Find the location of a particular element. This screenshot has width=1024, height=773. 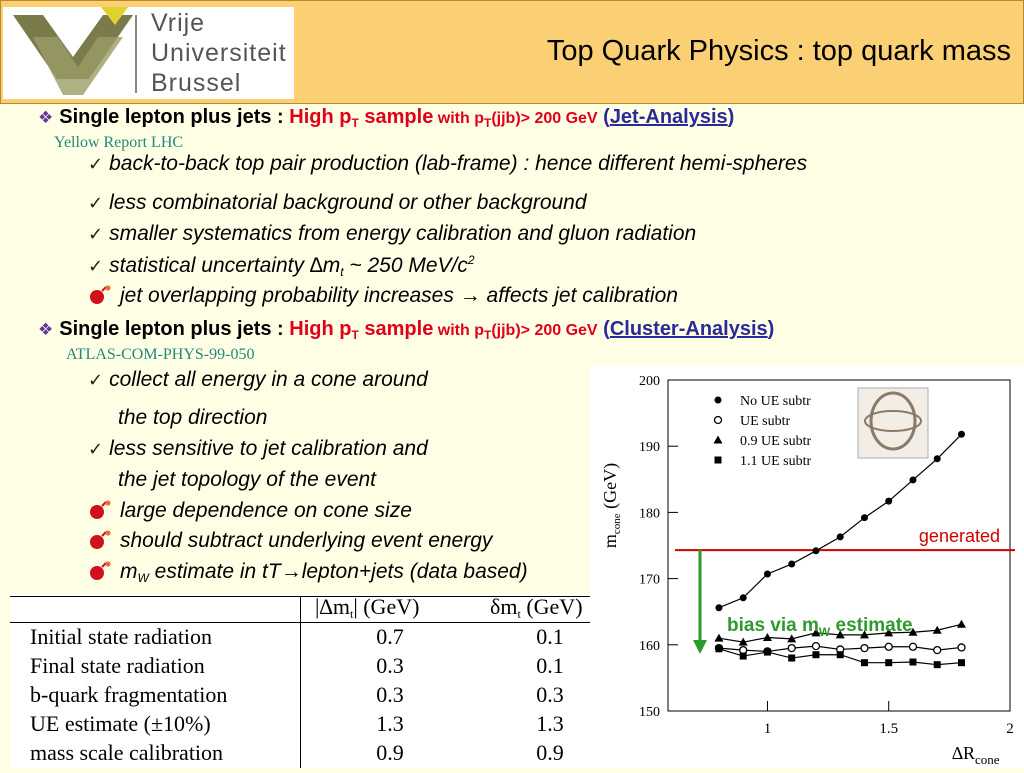

logo-text: Brussel is located at coordinates (196, 83).